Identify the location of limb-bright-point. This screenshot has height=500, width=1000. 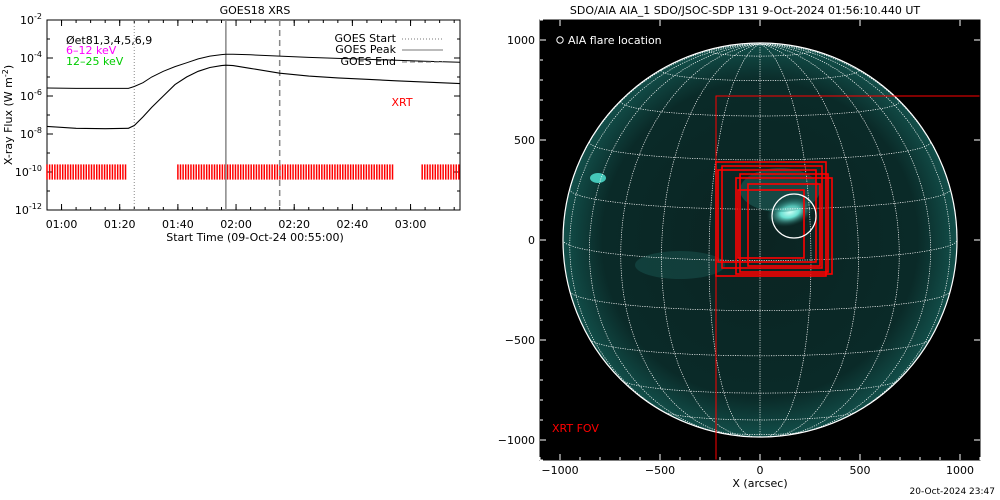
(598, 178).